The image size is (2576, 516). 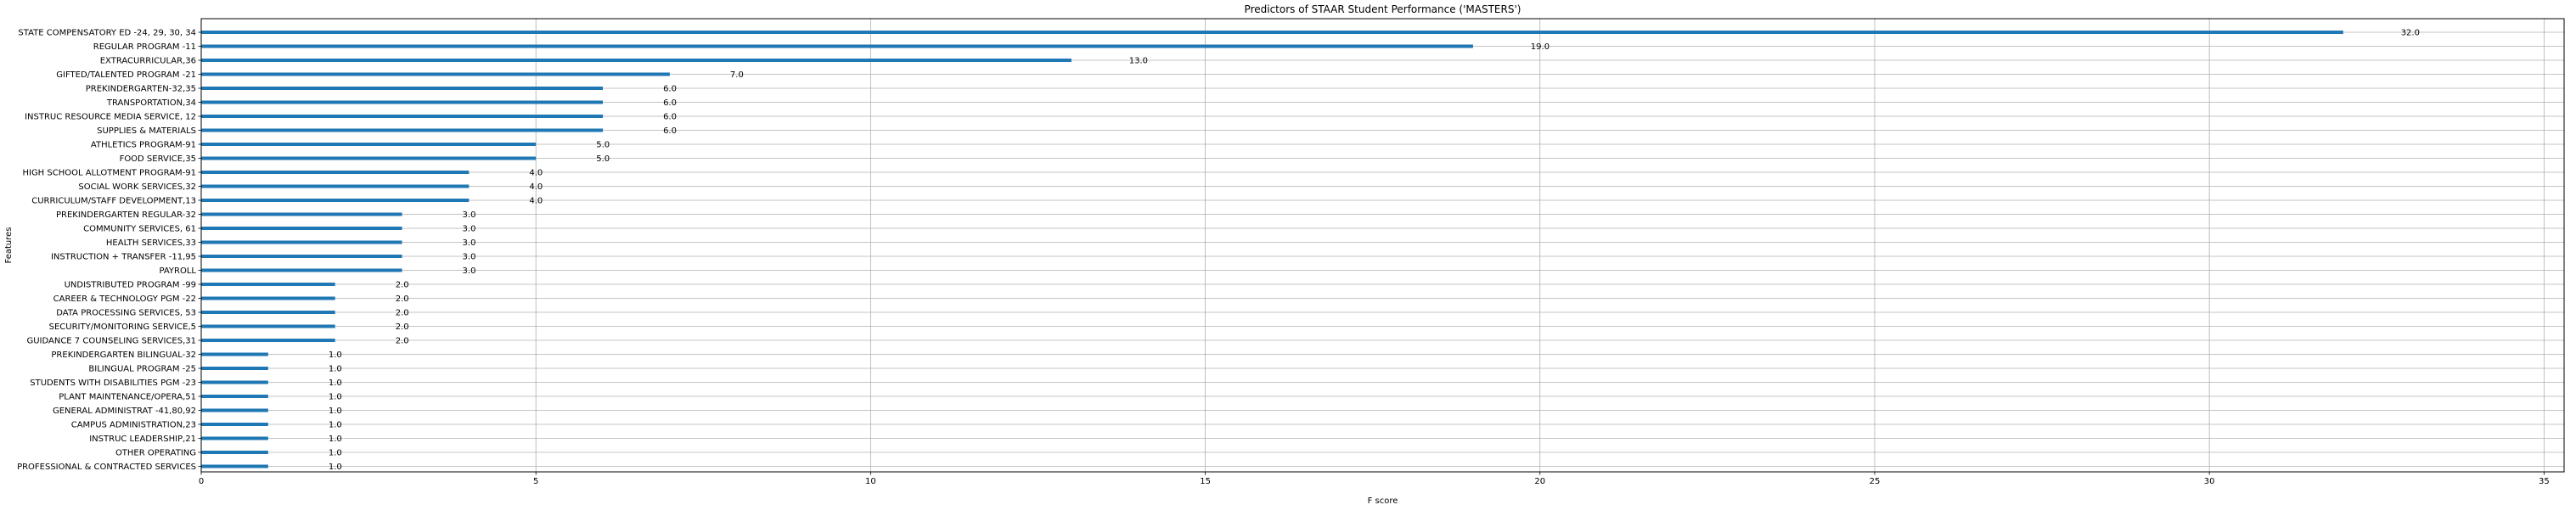 I want to click on y-tick-label: COMMUNITY SERVICES, 61, so click(x=139, y=230).